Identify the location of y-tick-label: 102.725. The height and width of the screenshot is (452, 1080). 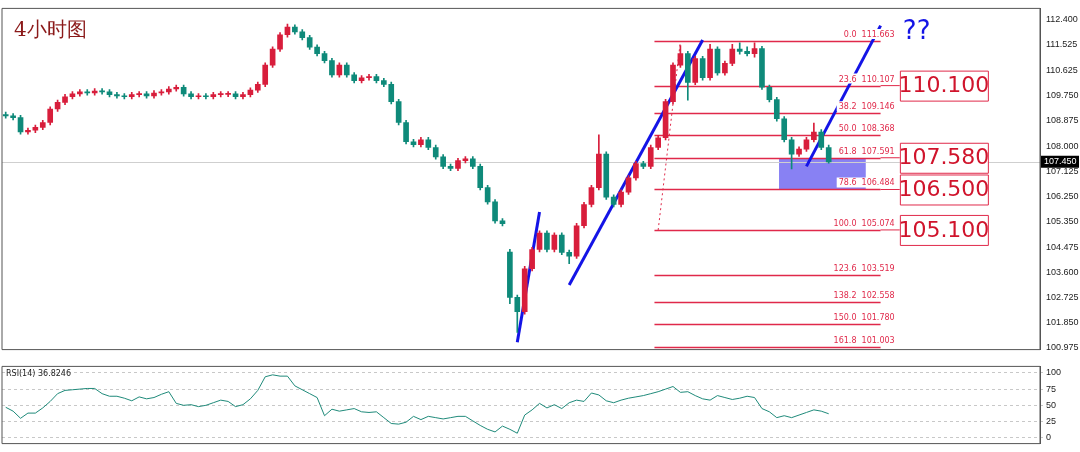
(1062, 296).